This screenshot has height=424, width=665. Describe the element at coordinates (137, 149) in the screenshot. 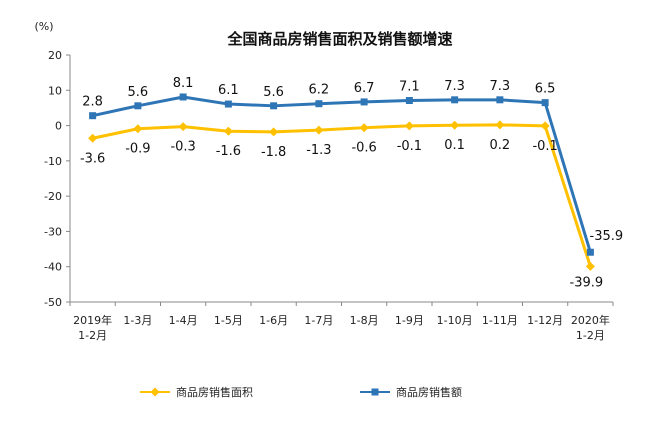

I see `data-label: -0.9` at that location.